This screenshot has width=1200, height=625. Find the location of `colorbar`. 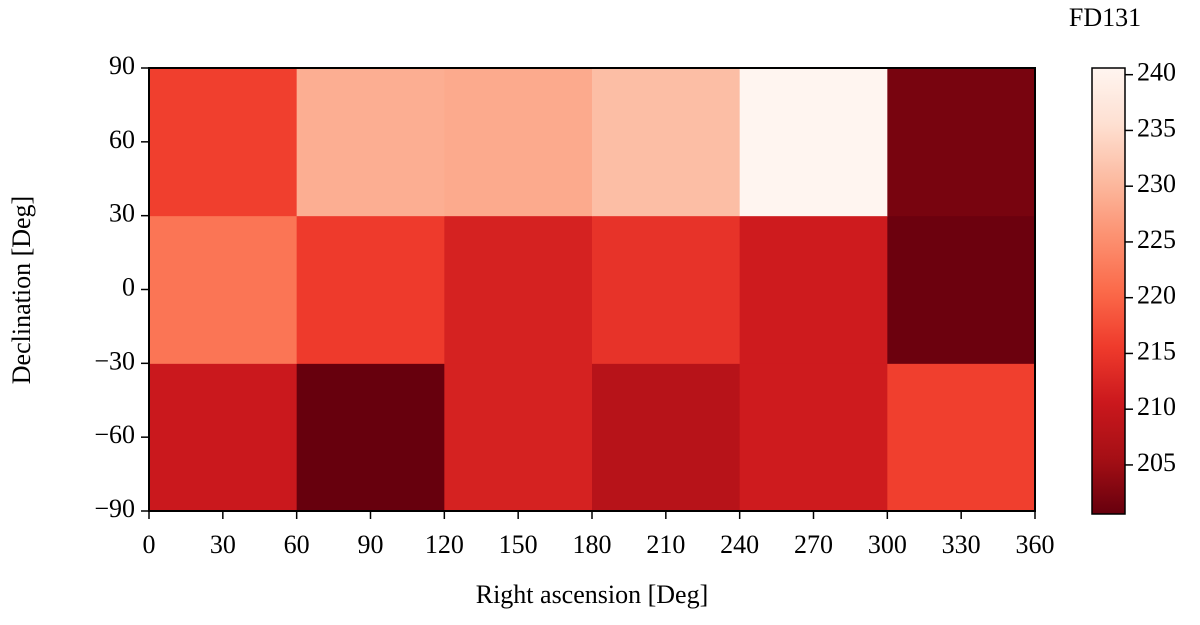

colorbar is located at coordinates (1108, 291).